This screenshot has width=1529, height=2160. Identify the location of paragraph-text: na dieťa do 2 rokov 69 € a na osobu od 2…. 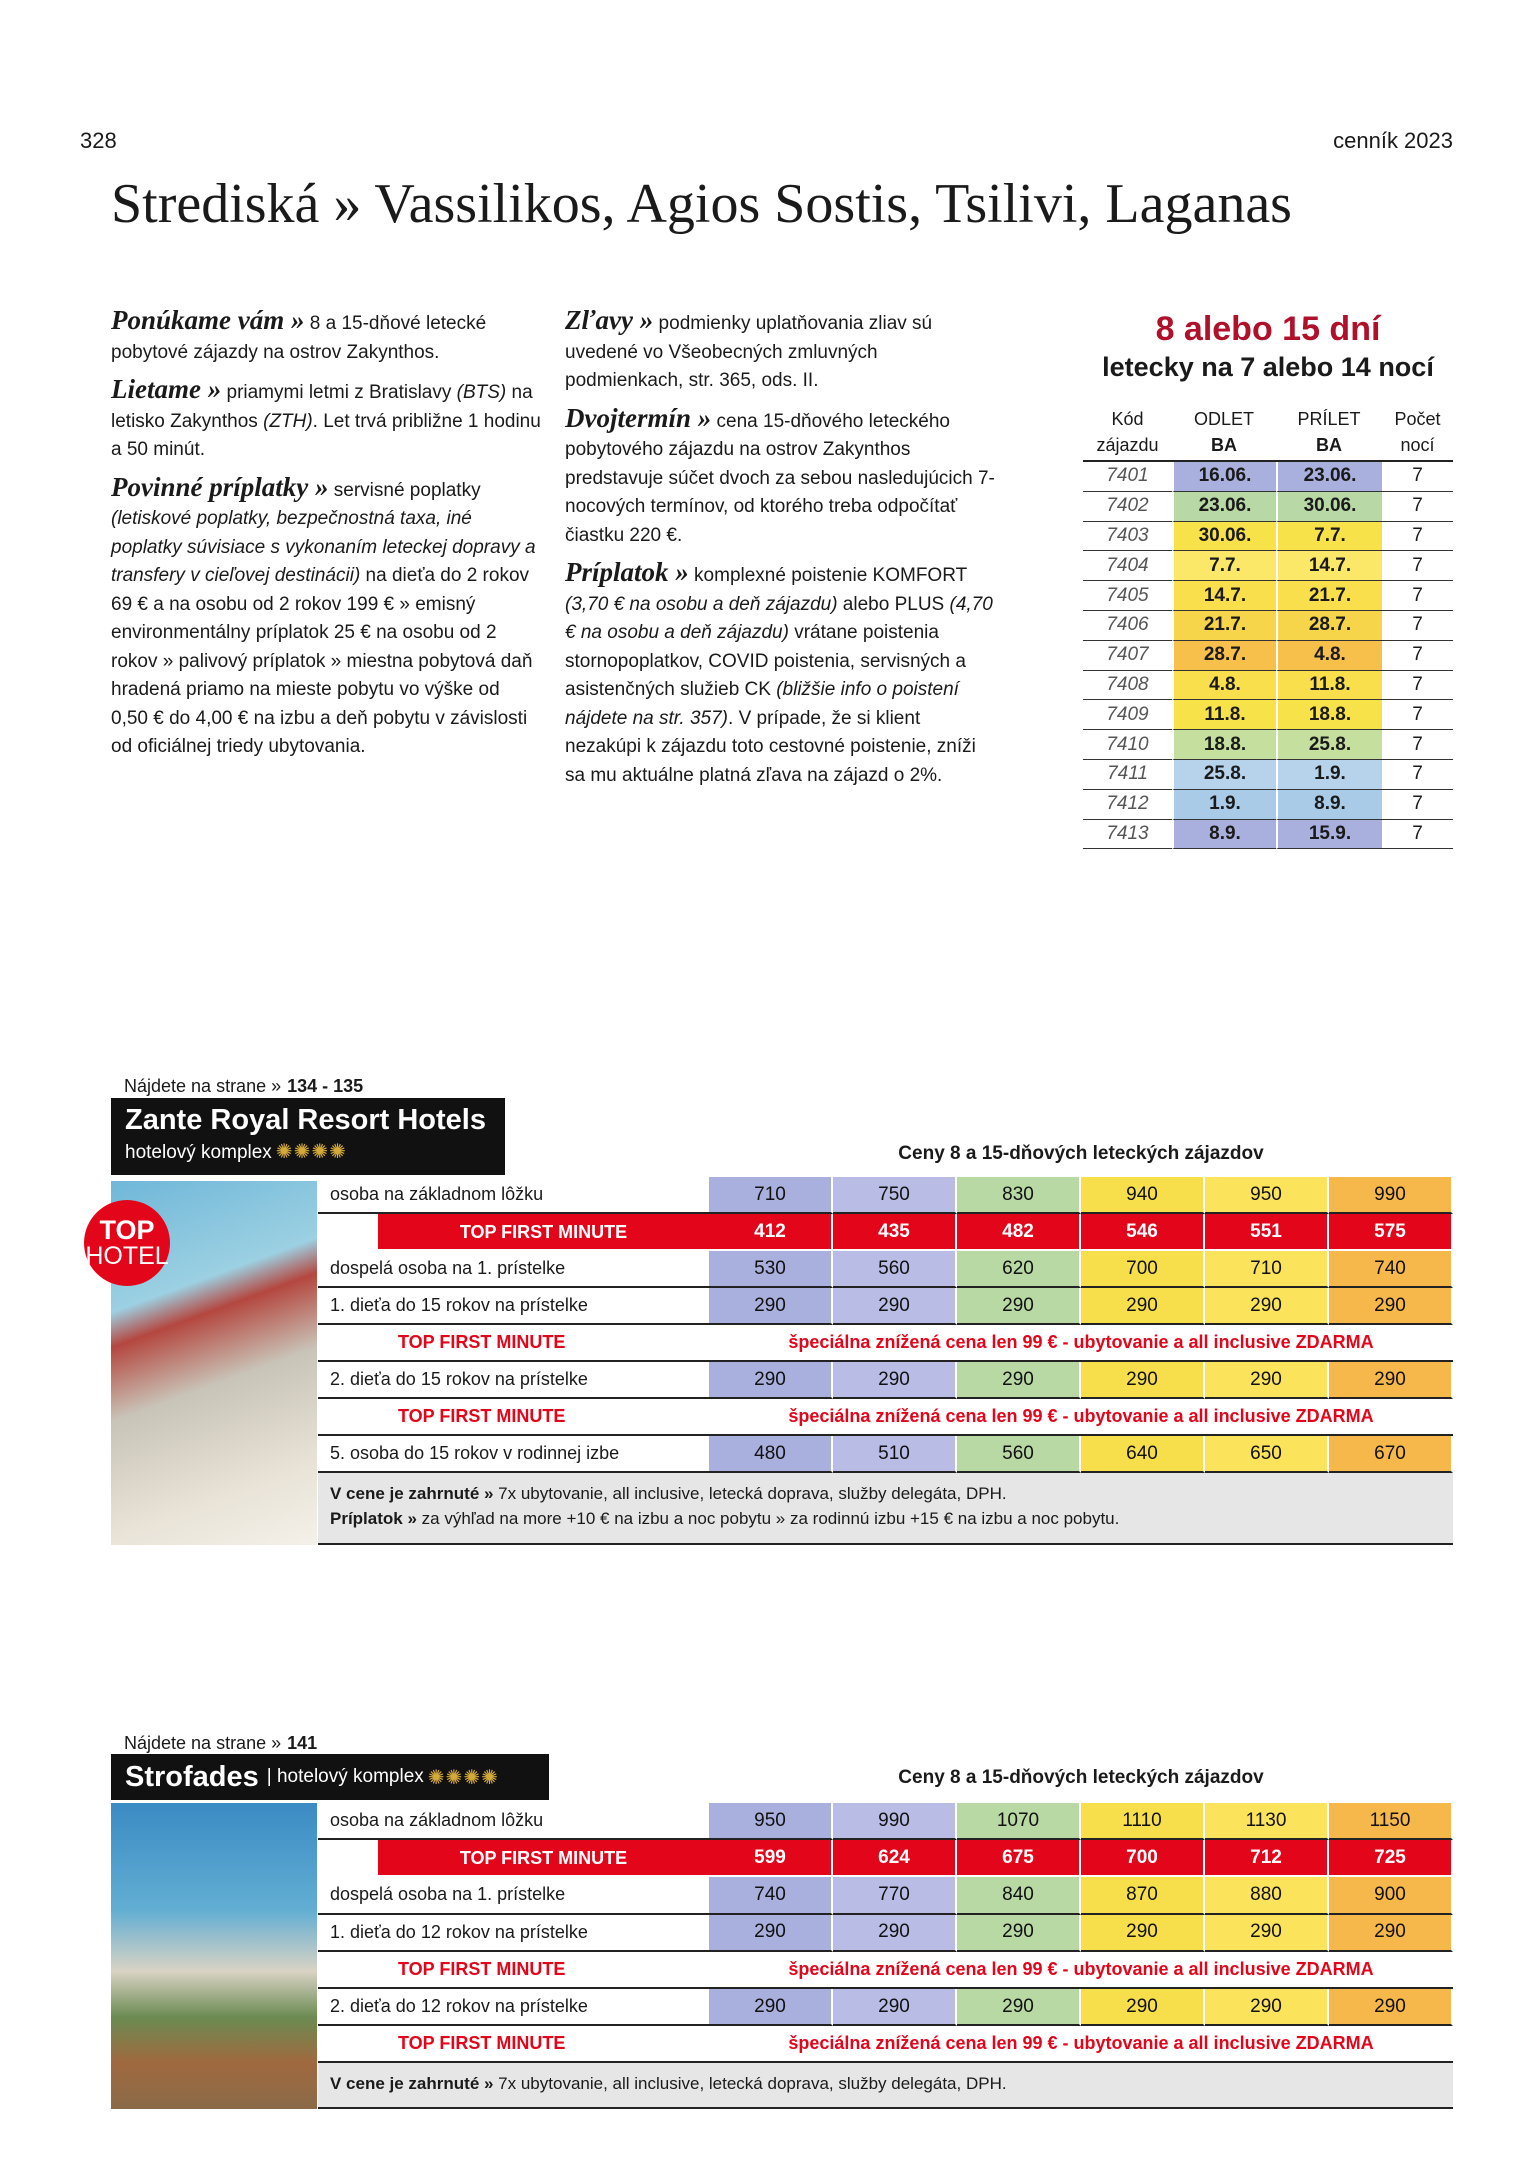
(322, 661).